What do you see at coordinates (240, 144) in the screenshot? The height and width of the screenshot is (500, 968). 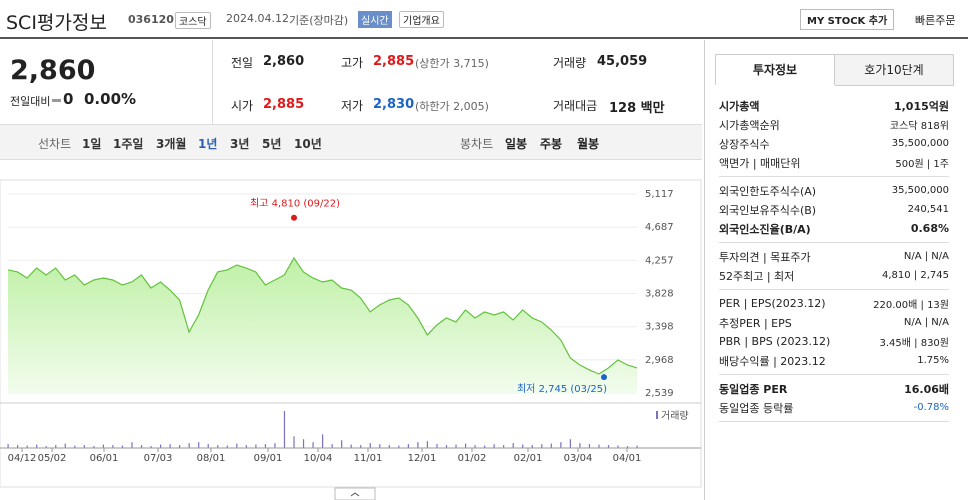 I see `tab: 3년` at bounding box center [240, 144].